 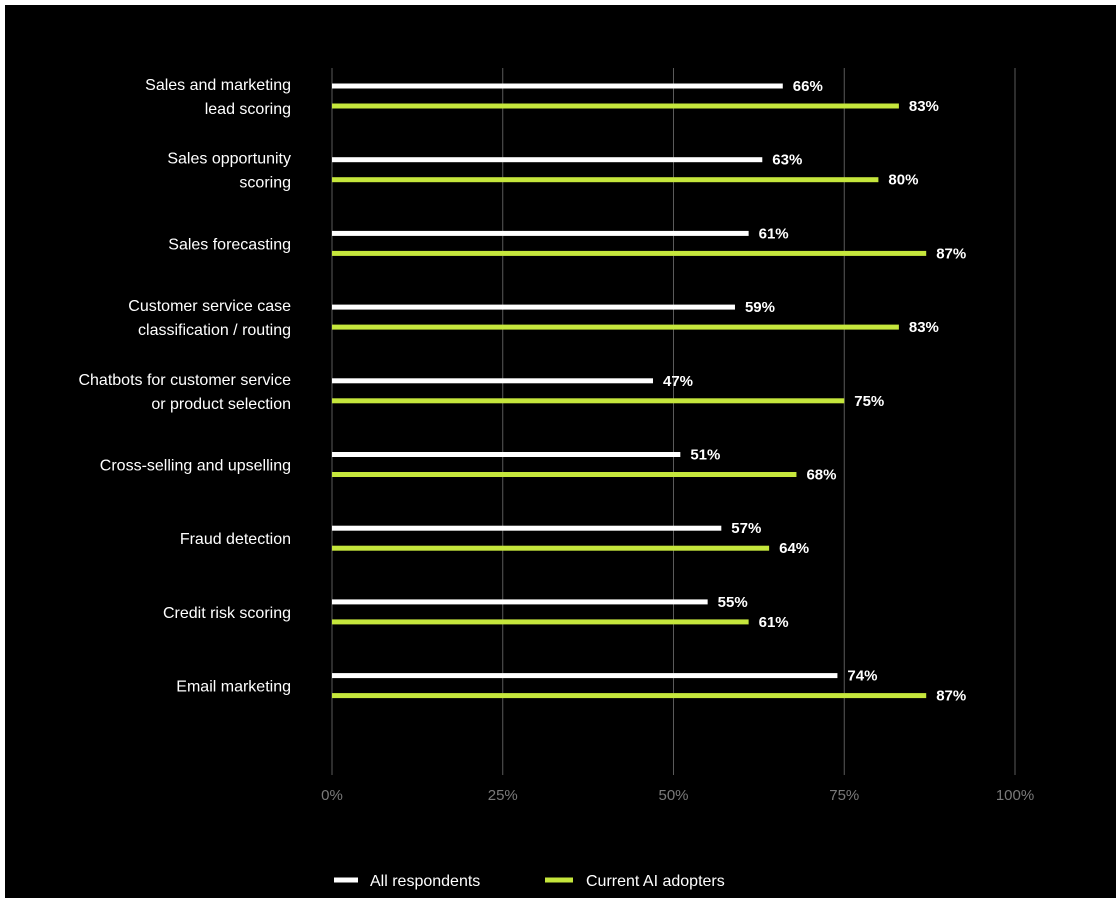 What do you see at coordinates (425, 881) in the screenshot?
I see `legend-label: All respondents` at bounding box center [425, 881].